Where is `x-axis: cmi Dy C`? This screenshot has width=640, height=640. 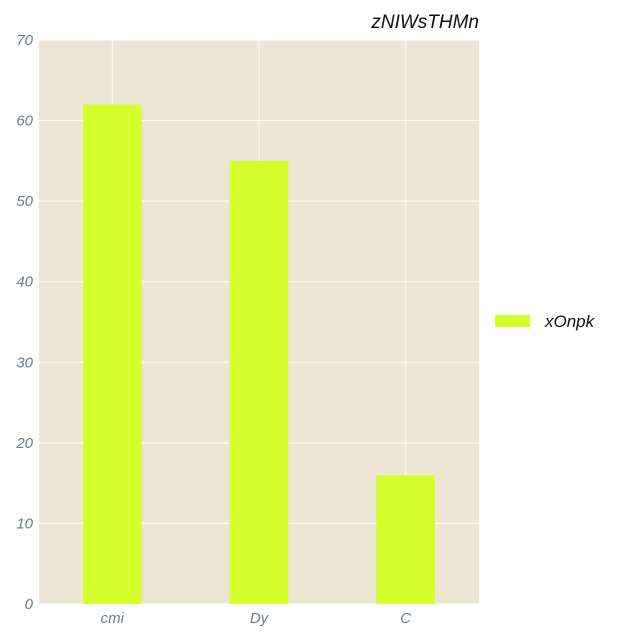 x-axis: cmi Dy C is located at coordinates (256, 618).